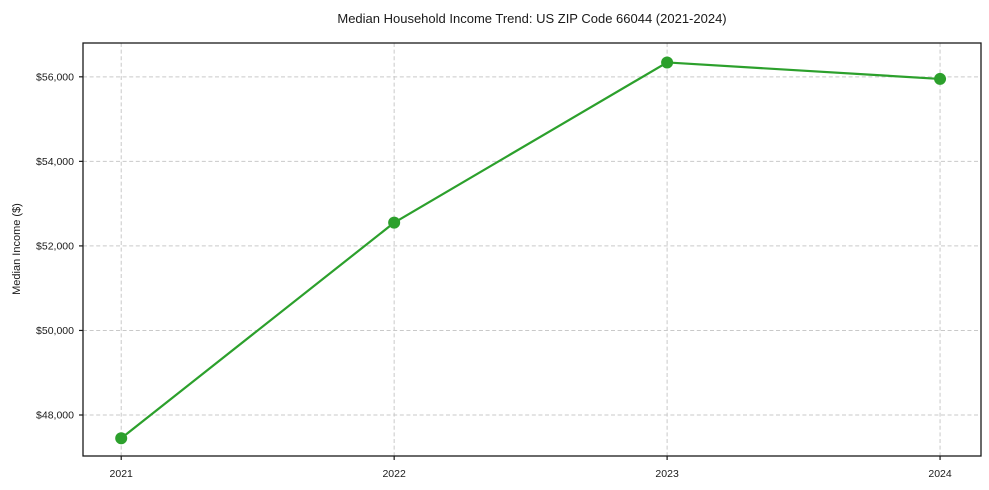 This screenshot has width=989, height=490. I want to click on y-tick-label: $50,000, so click(55, 331).